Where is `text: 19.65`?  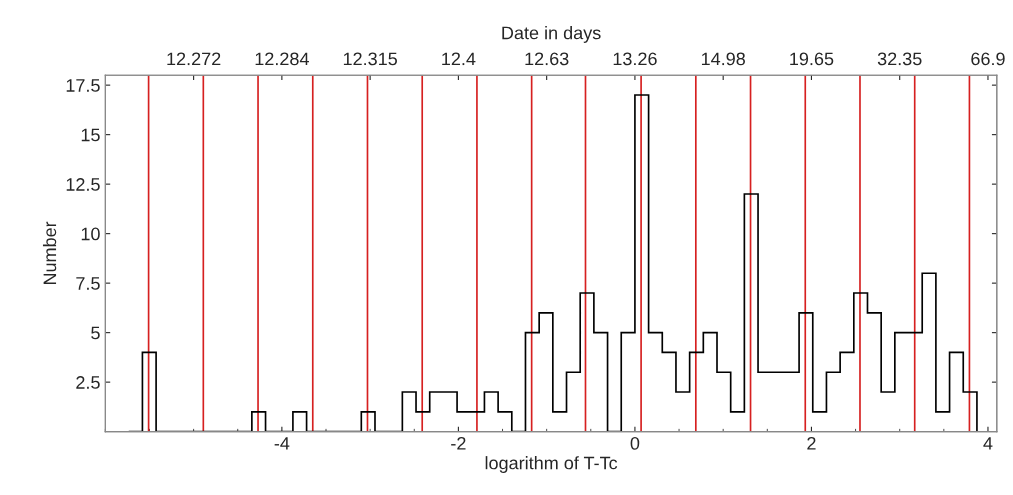
text: 19.65 is located at coordinates (812, 59).